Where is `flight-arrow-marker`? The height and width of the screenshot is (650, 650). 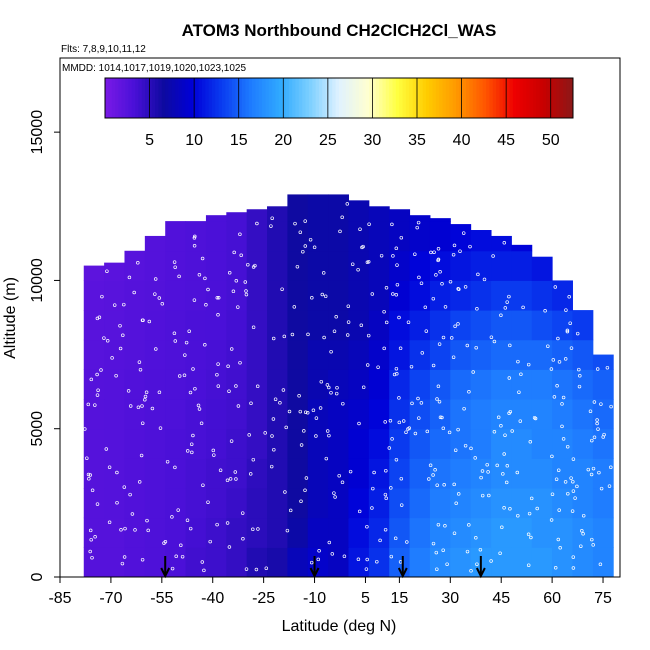
flight-arrow-marker is located at coordinates (314, 567).